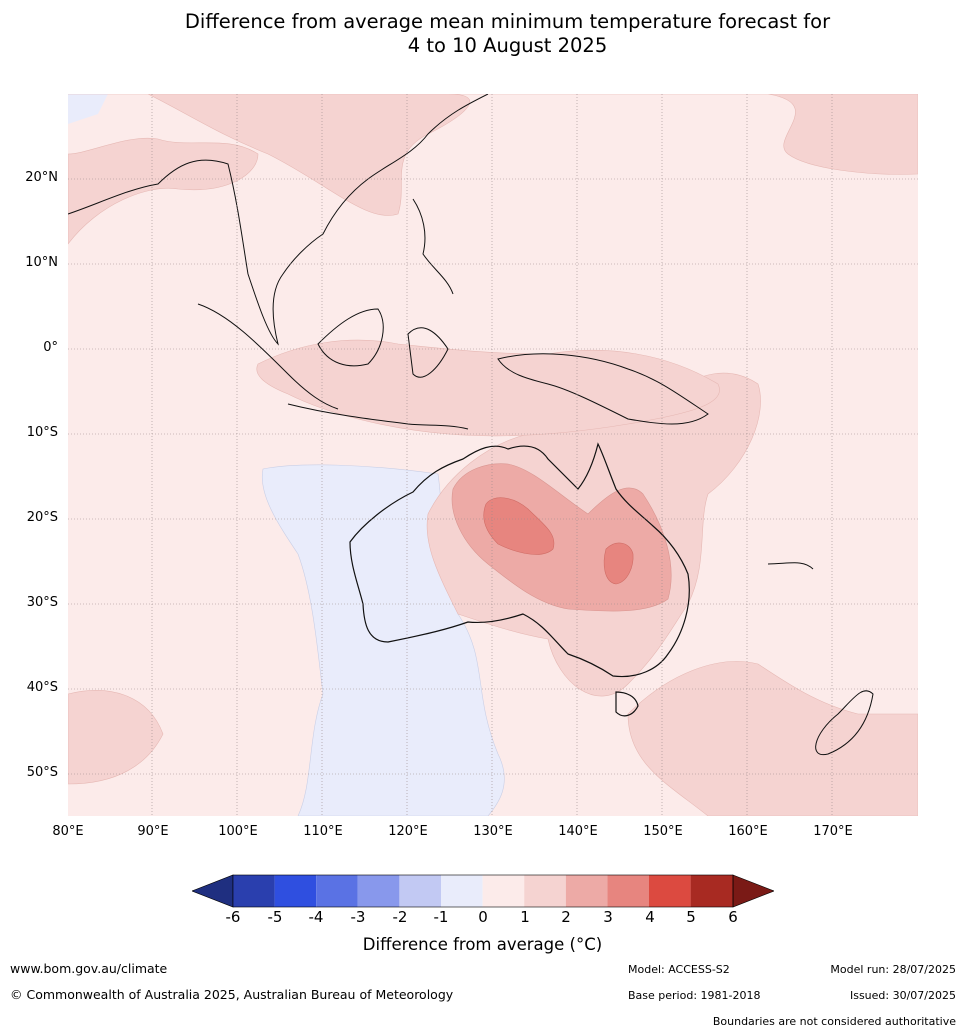 This screenshot has height=1035, width=965. I want to click on lat-label: 20°S, so click(42, 517).